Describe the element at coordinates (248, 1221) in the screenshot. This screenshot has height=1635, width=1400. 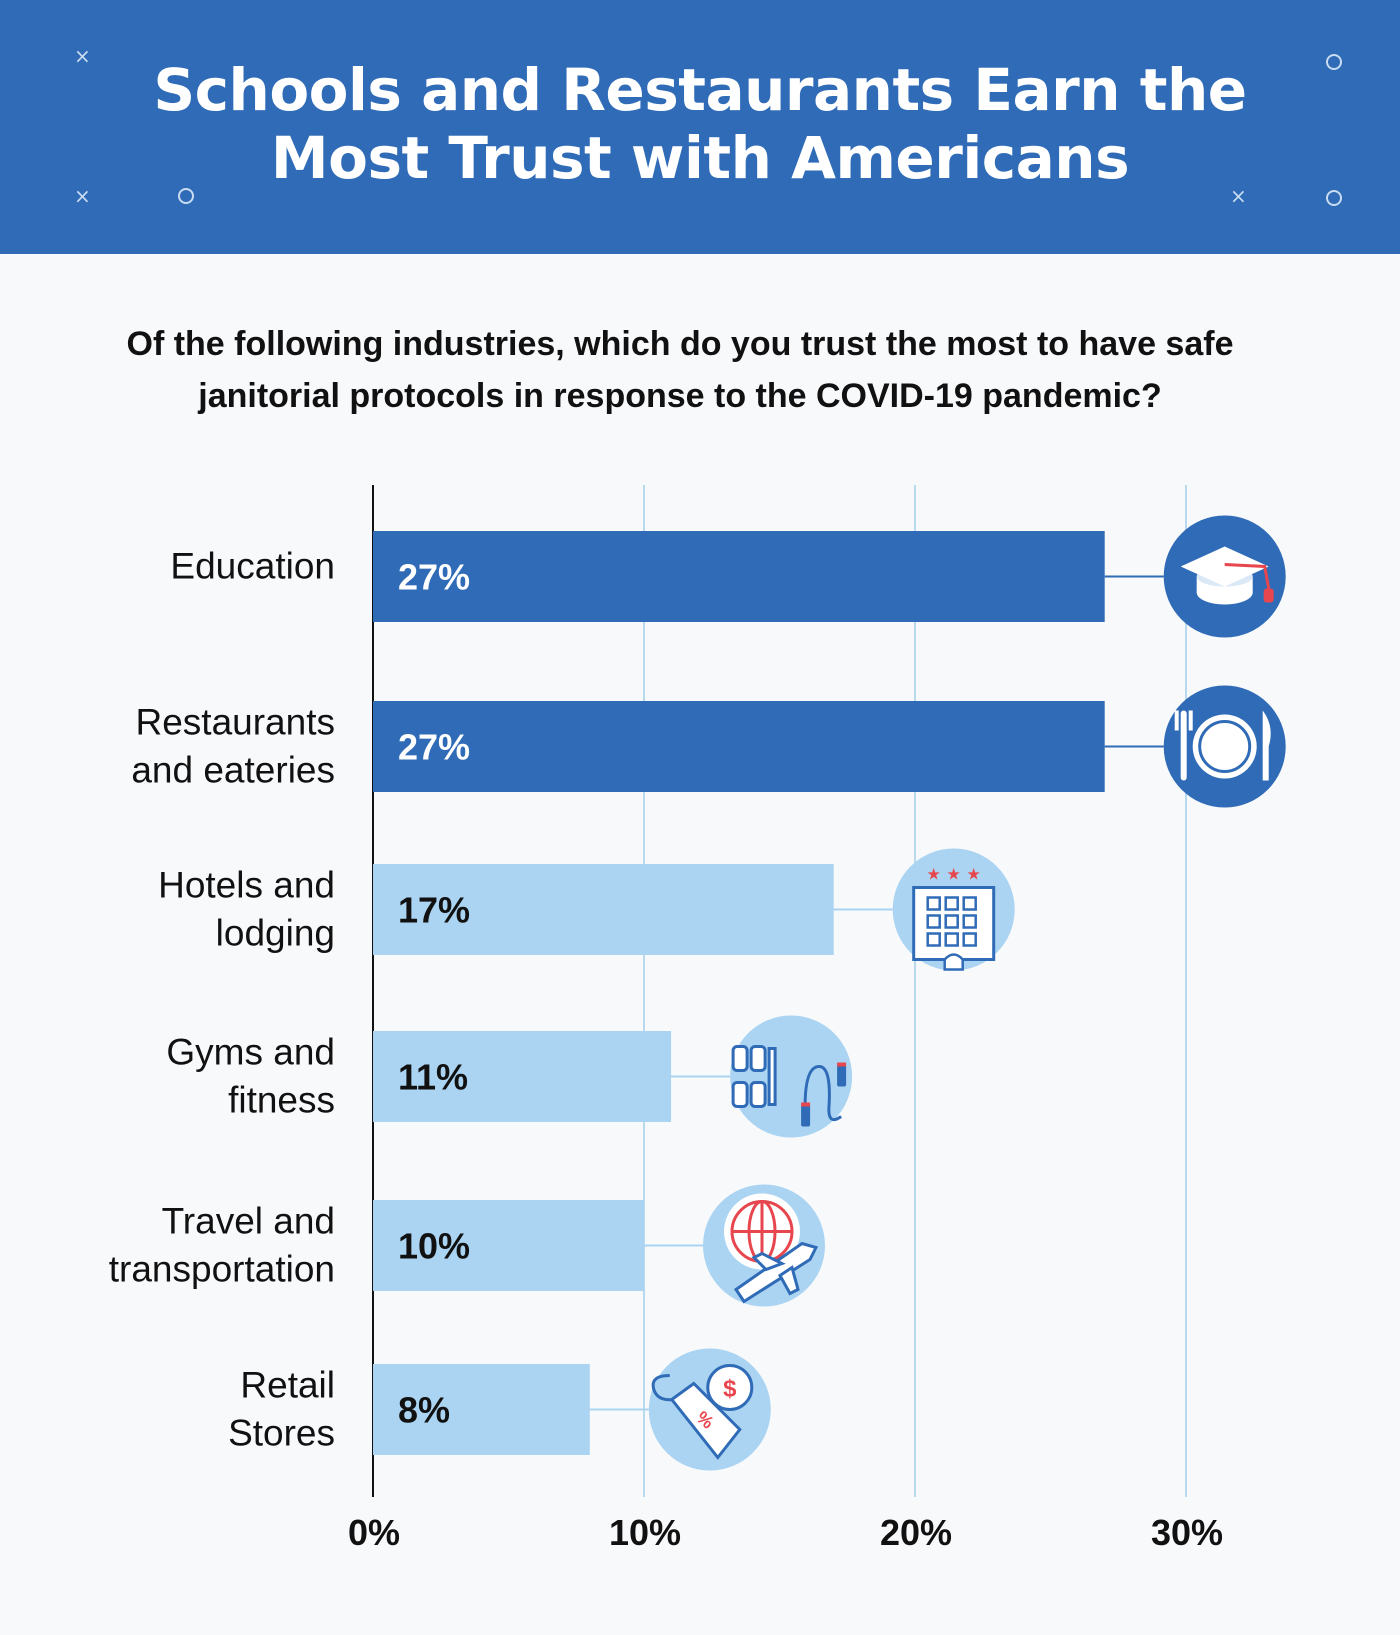
I see `category-label: Travel and` at that location.